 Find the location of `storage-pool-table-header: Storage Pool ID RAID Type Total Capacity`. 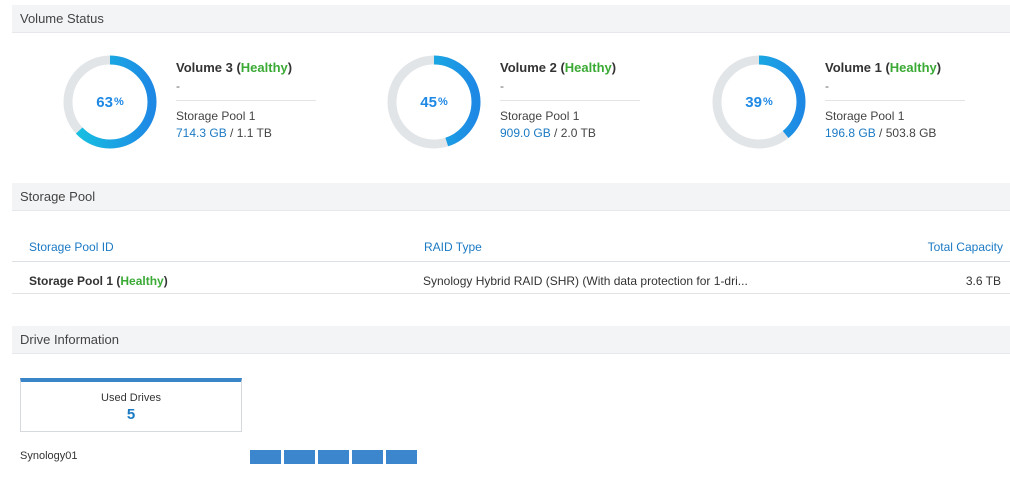

storage-pool-table-header: Storage Pool ID RAID Type Total Capacity is located at coordinates (511, 247).